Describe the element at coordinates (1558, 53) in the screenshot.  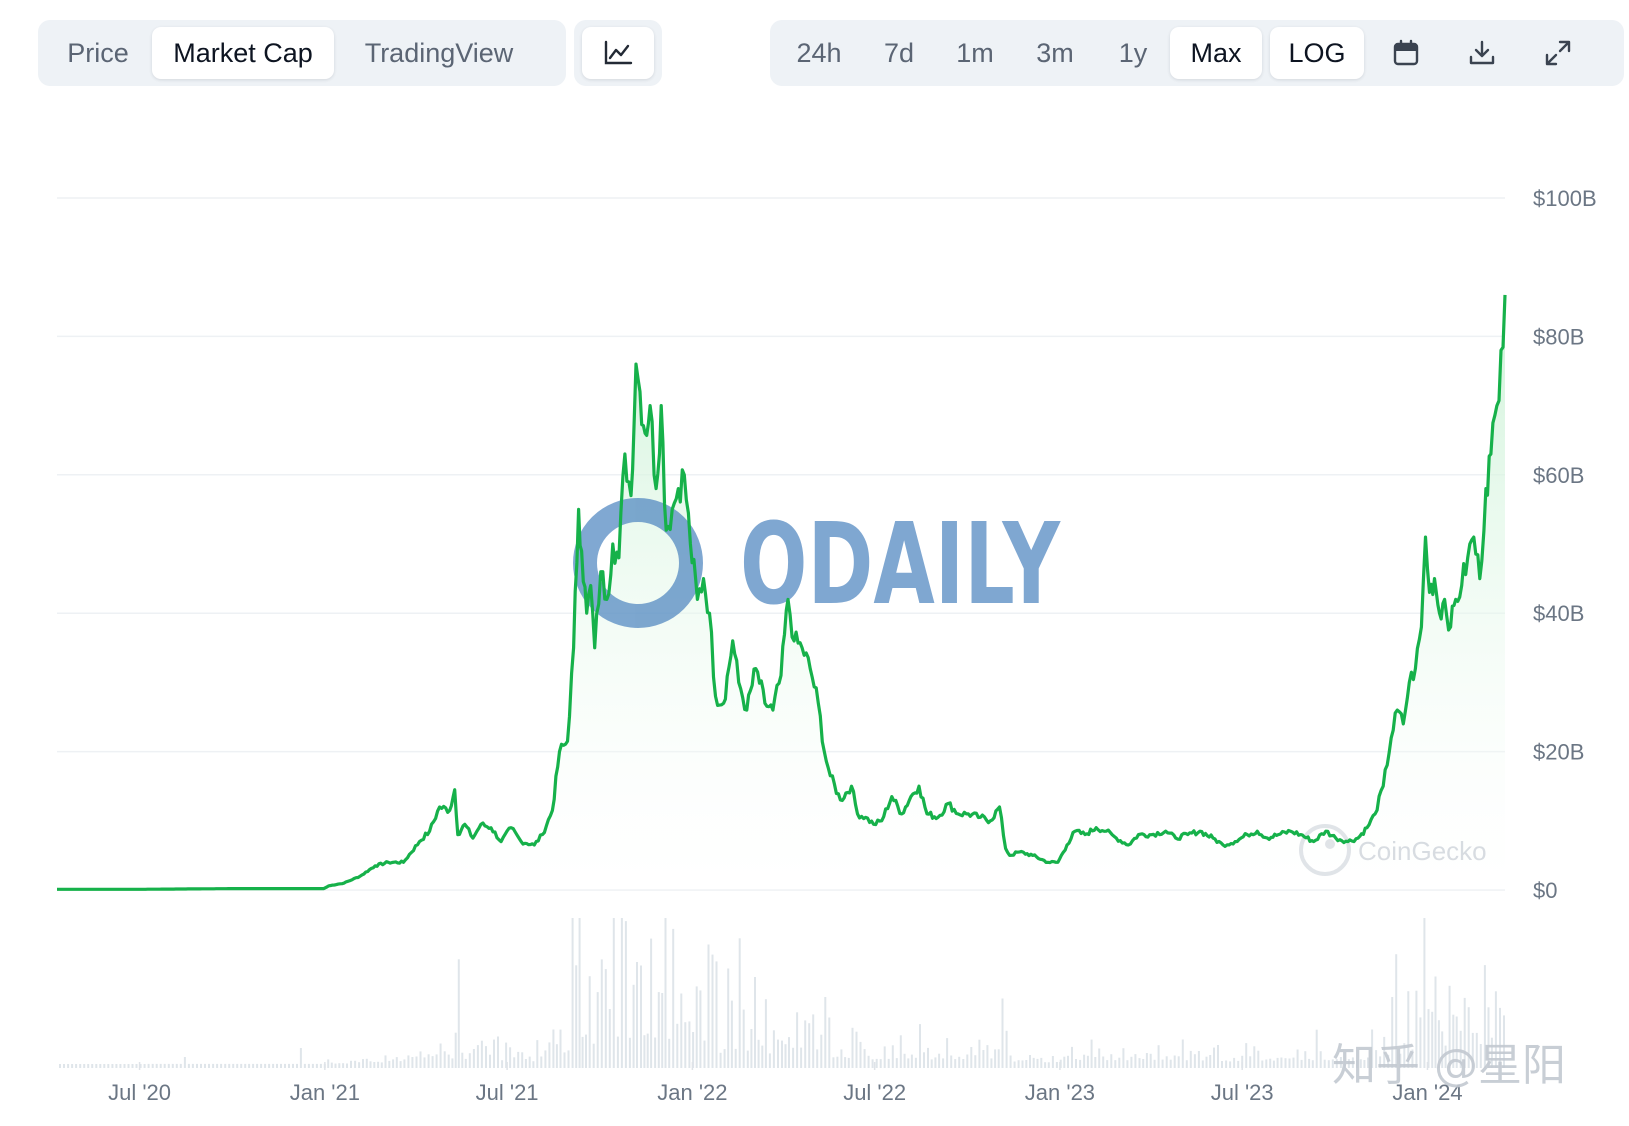
I see `fullscreen-button` at that location.